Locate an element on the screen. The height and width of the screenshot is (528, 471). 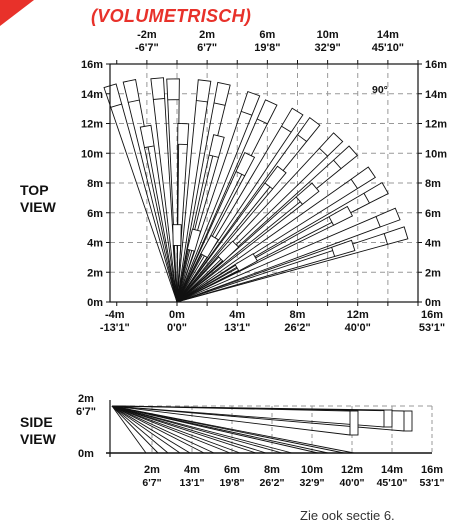
side-view-label-line2: VIEW is located at coordinates (38, 439).